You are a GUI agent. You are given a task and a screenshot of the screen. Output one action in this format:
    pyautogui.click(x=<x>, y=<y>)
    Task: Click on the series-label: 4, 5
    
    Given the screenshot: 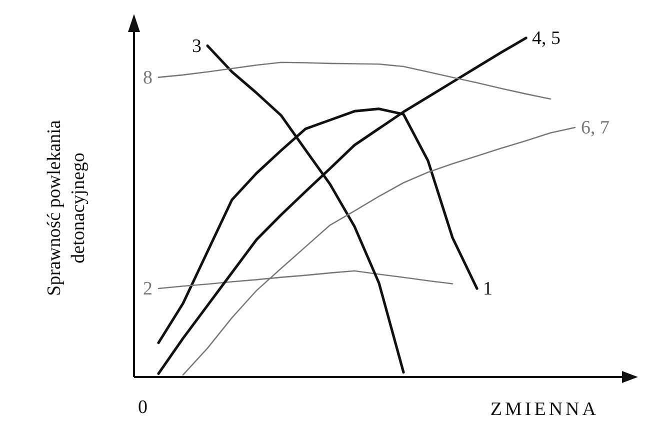 What is the action you would take?
    pyautogui.click(x=546, y=38)
    